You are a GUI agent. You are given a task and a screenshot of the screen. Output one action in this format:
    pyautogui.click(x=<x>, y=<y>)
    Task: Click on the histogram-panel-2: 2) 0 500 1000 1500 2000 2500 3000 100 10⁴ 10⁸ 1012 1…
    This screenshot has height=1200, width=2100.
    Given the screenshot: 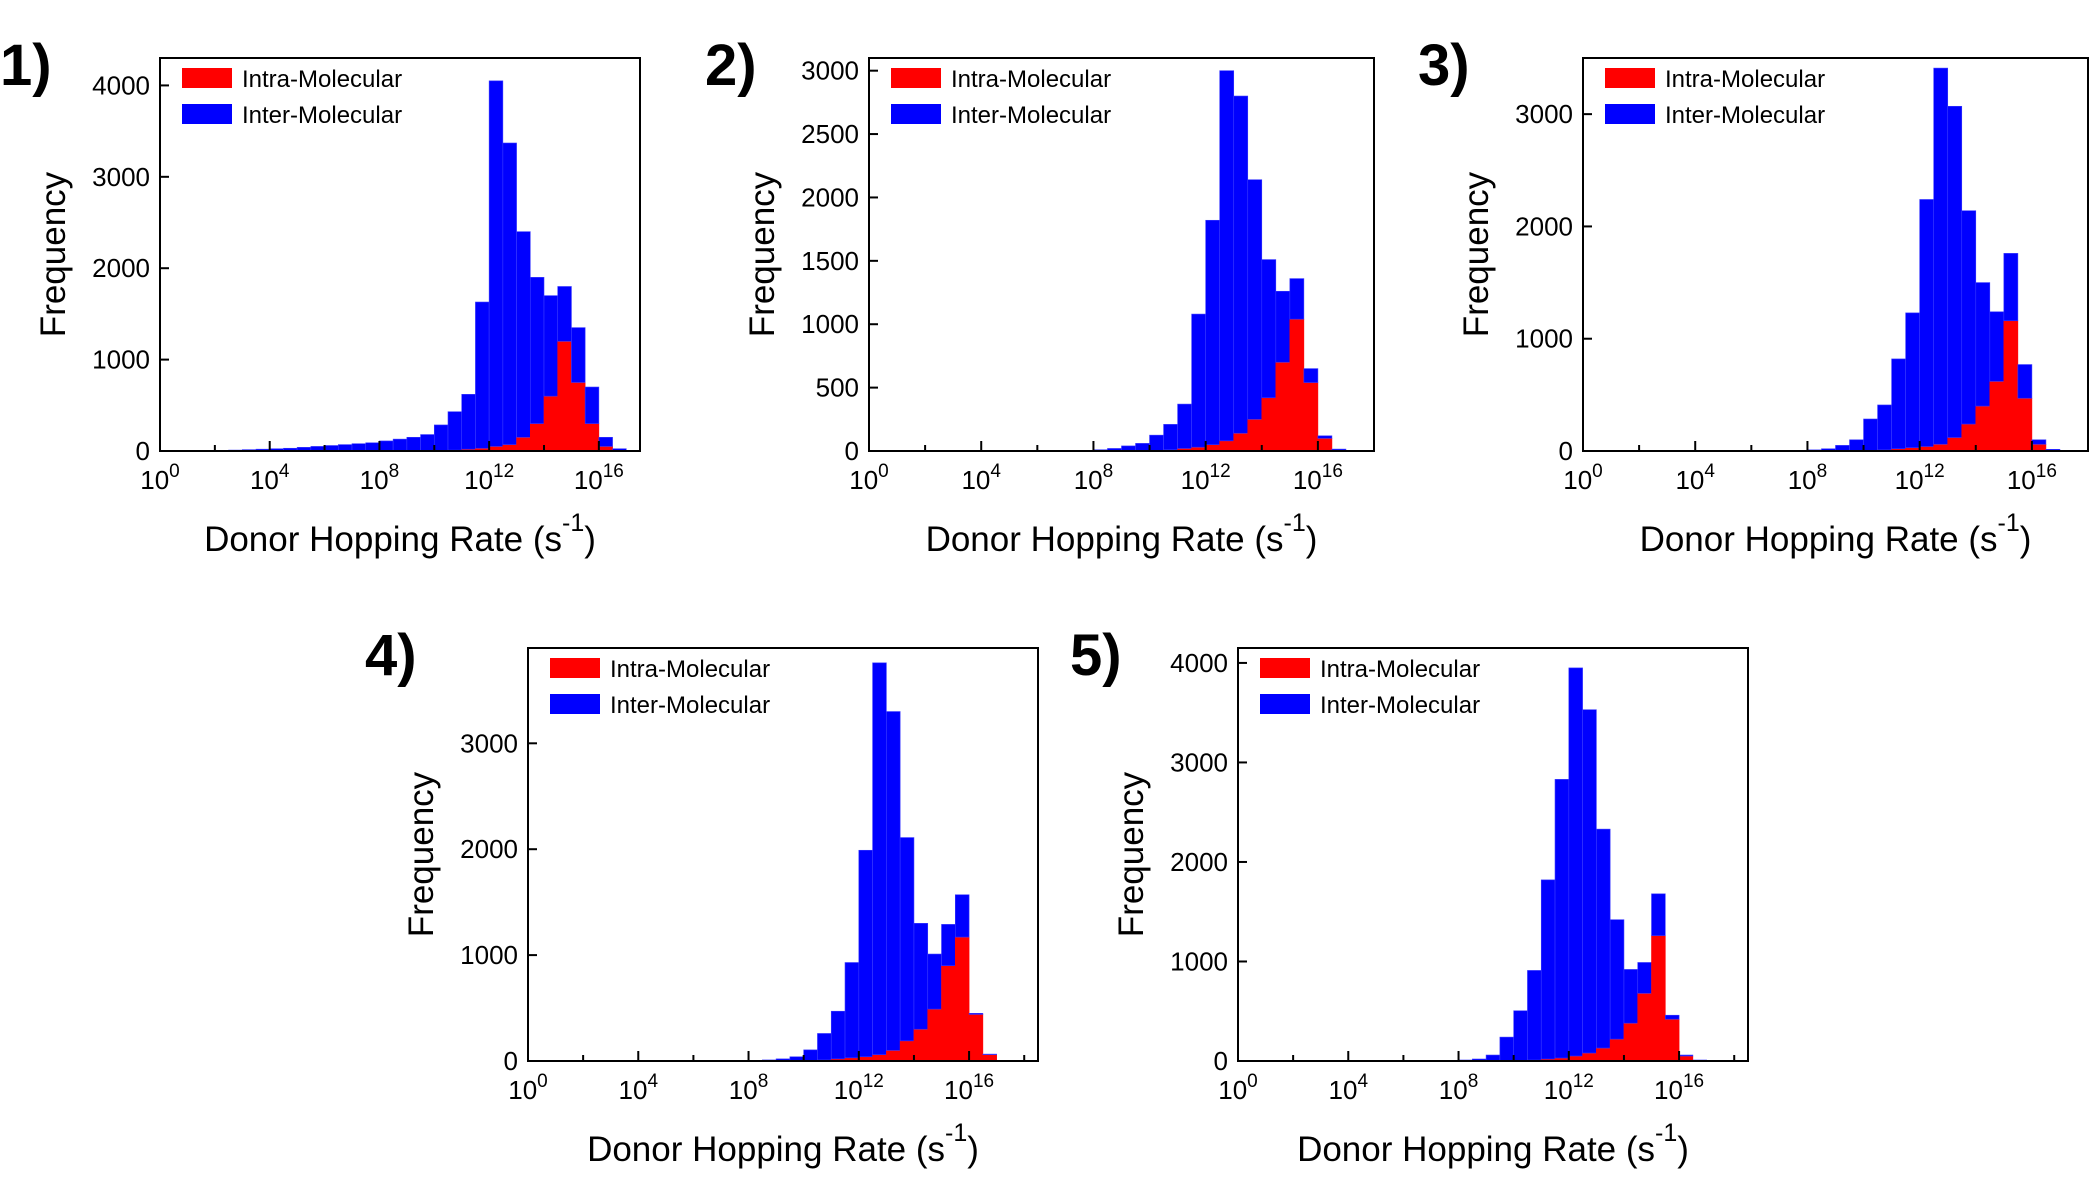 What is the action you would take?
    pyautogui.click(x=1040, y=296)
    